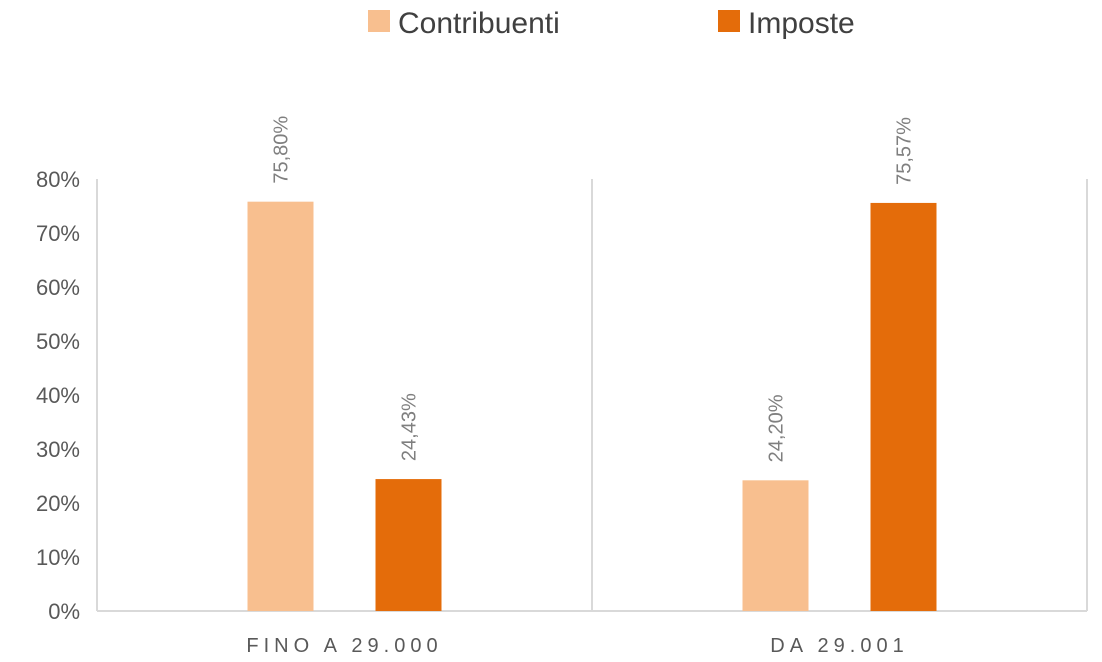 Image resolution: width=1102 pixels, height=662 pixels. Describe the element at coordinates (839, 646) in the screenshot. I see `x-category-label: DA 29.001` at that location.